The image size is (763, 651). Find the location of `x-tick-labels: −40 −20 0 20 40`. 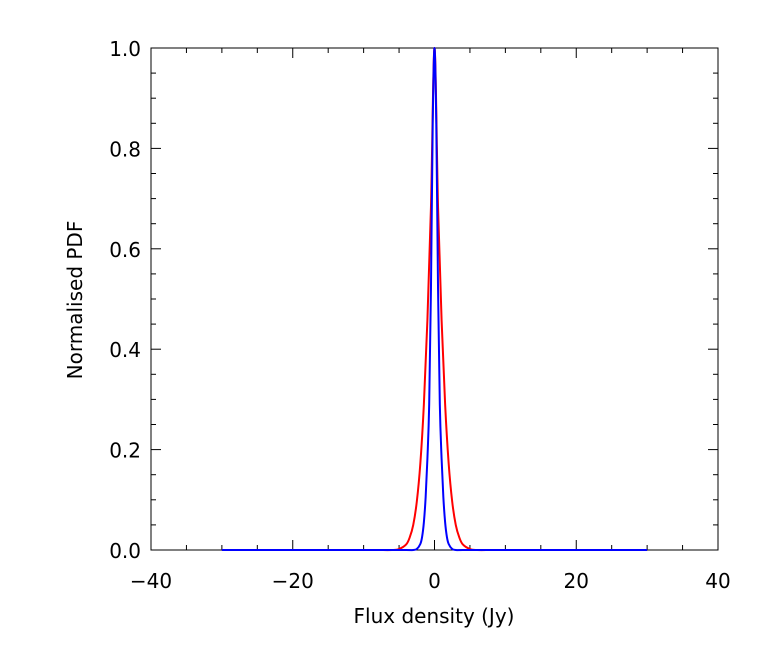

x-tick-labels: −40 −20 0 20 40 is located at coordinates (430, 581).